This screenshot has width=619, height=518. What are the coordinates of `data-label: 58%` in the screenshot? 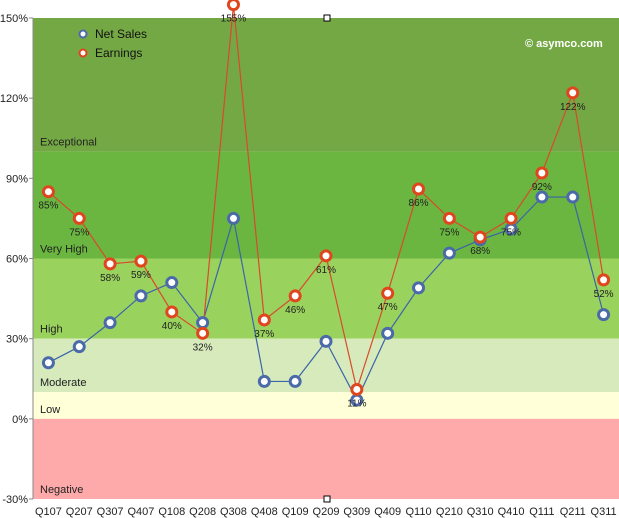 It's located at (110, 278).